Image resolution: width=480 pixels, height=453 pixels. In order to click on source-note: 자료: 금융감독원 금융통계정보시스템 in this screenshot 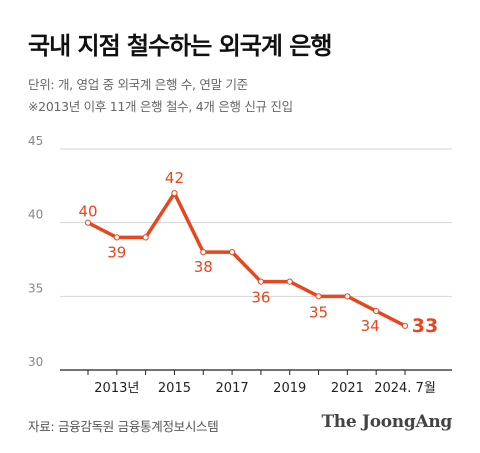, I will do `click(123, 426)`.